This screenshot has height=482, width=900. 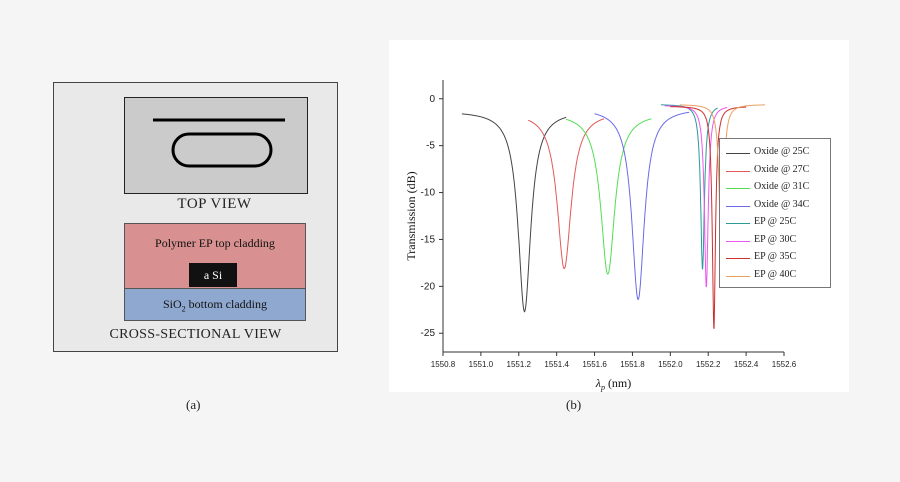 What do you see at coordinates (213, 275) in the screenshot?
I see `silicon-core: a Si` at bounding box center [213, 275].